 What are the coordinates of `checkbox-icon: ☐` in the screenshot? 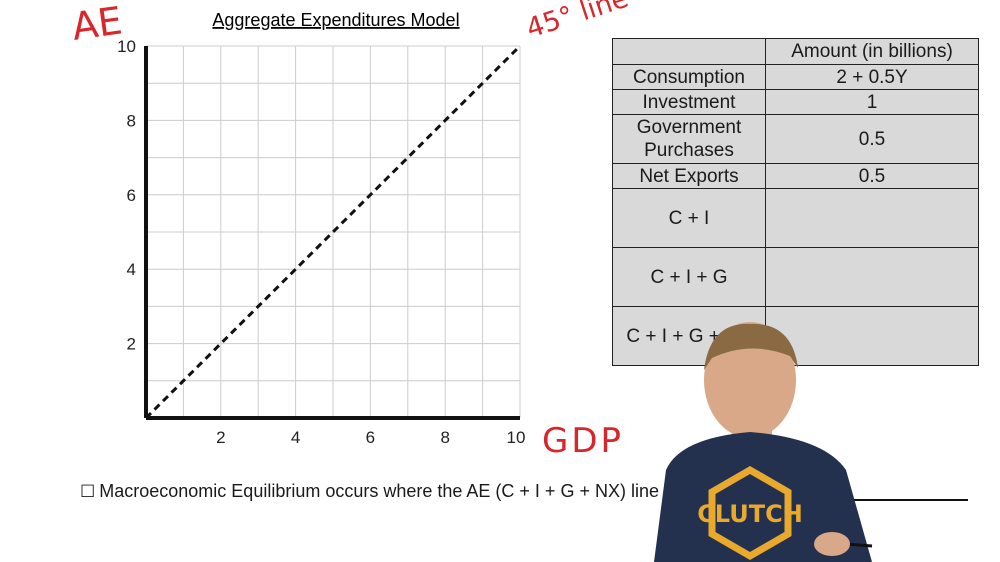 It's located at (88, 491).